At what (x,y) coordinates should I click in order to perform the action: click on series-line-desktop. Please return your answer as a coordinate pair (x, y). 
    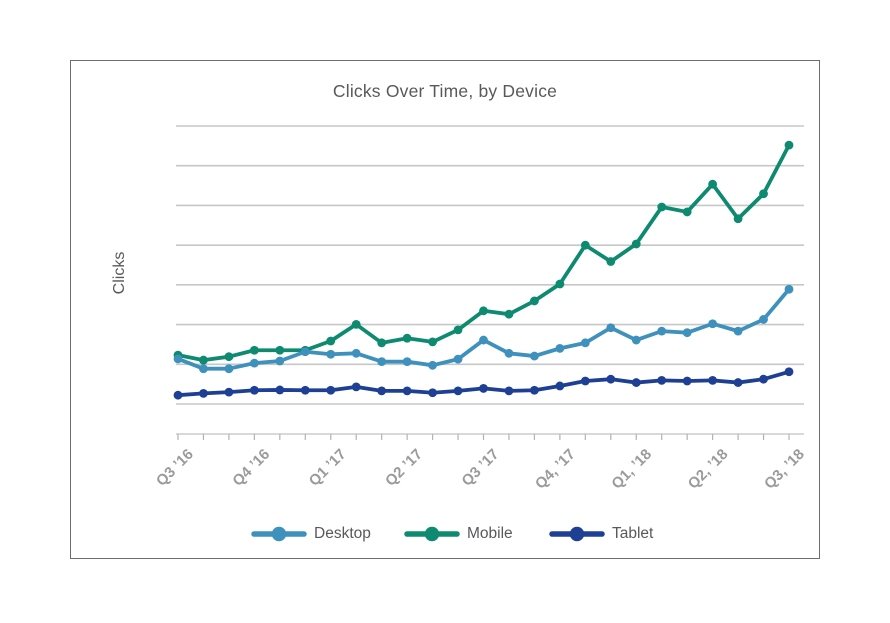
    Looking at the image, I should click on (483, 329).